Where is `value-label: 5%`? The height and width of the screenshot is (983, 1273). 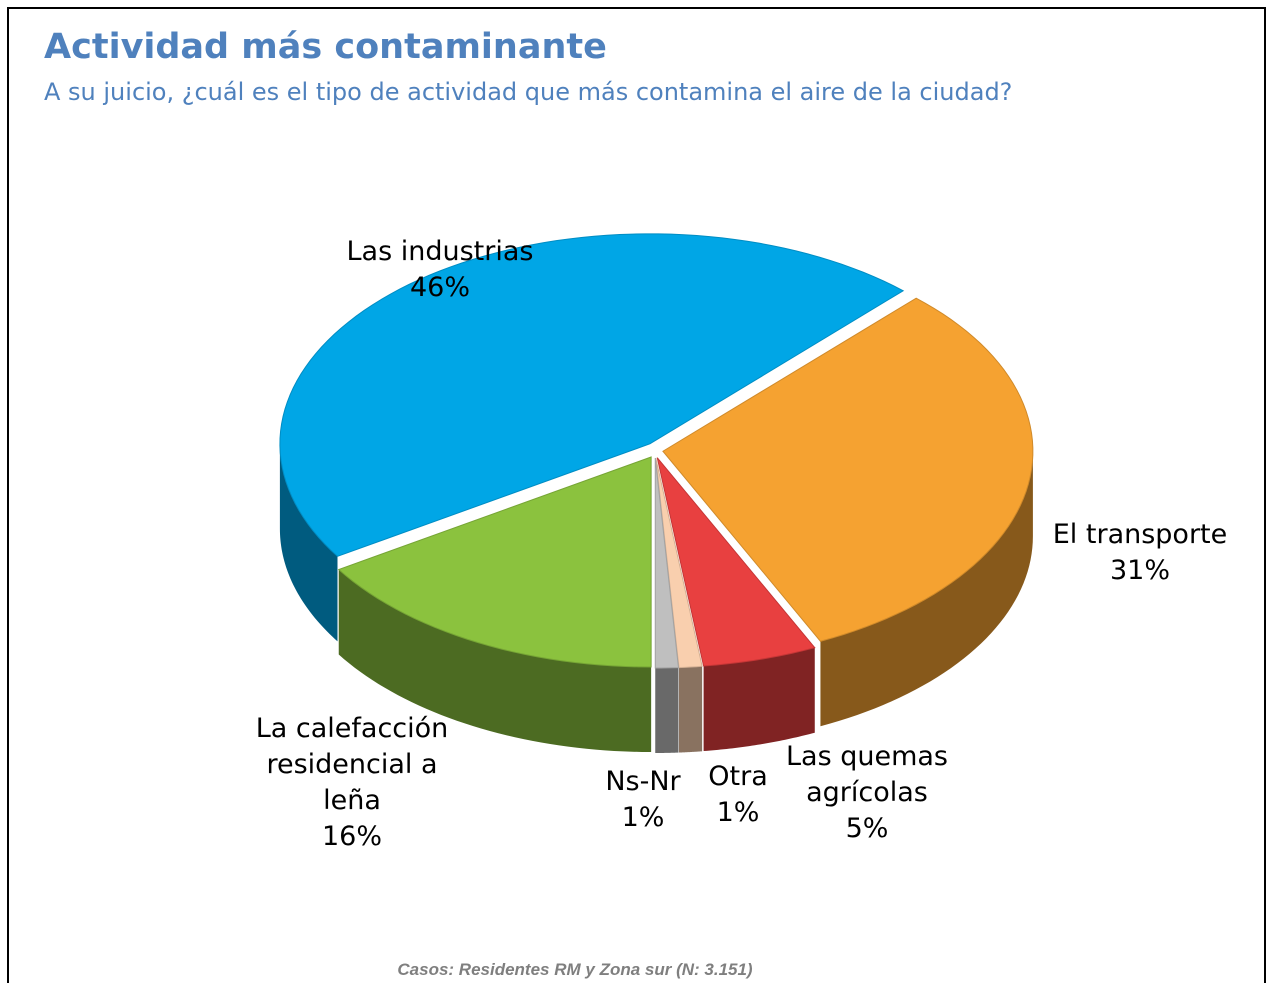 value-label: 5% is located at coordinates (867, 828).